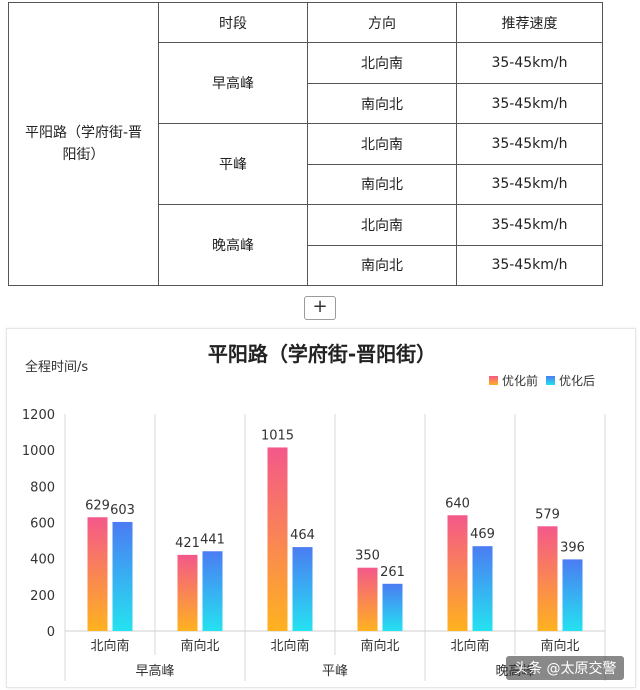 This screenshot has height=690, width=640. What do you see at coordinates (38, 415) in the screenshot?
I see `y-tick-label: 1200` at bounding box center [38, 415].